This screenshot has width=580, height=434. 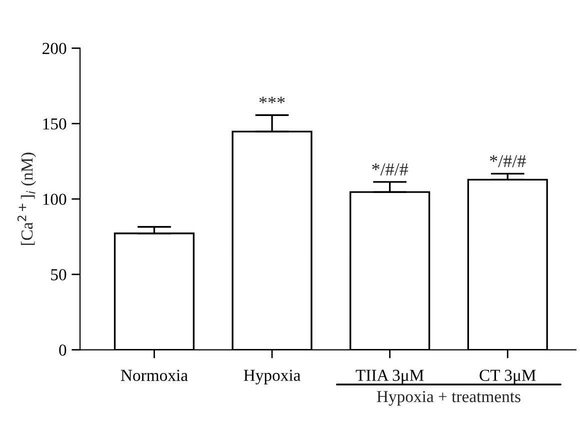 I want to click on y-tick-label: 200, so click(x=54, y=48).